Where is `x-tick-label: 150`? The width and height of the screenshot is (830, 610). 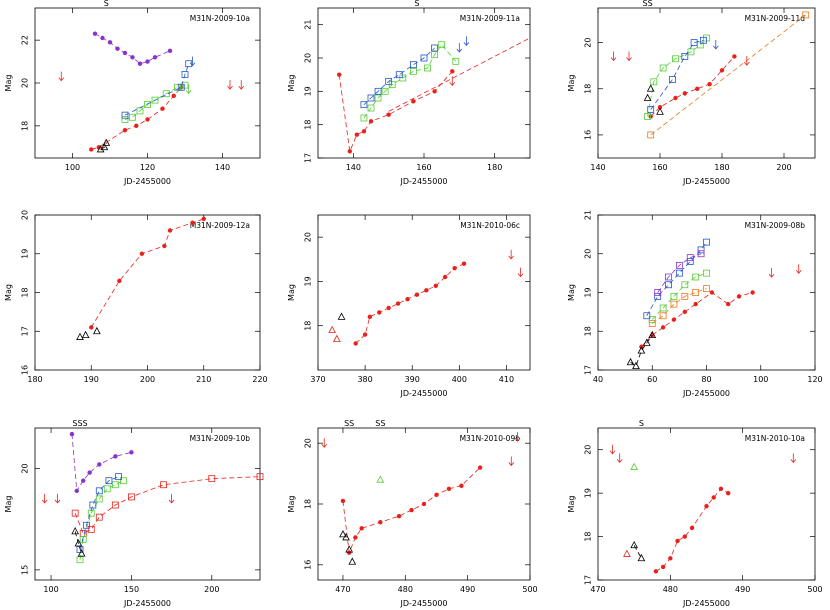 x-tick-label: 150 is located at coordinates (131, 589).